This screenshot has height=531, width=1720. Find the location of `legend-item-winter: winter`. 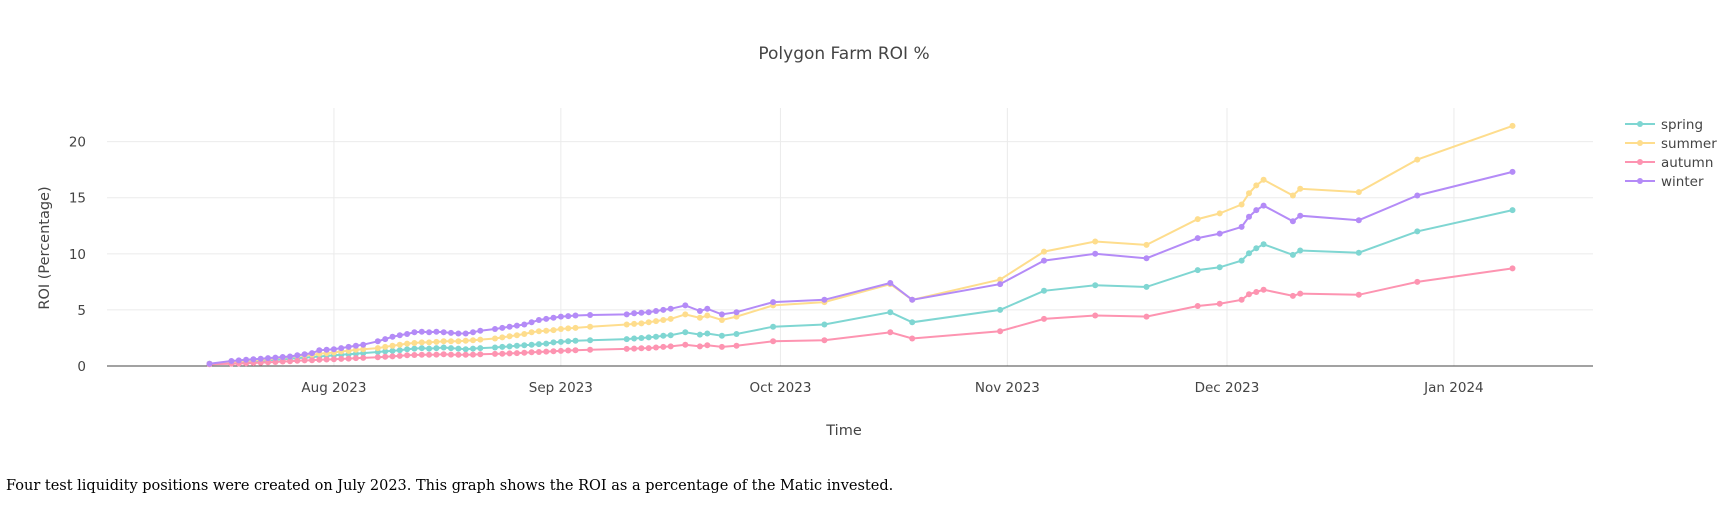

legend-item-winter: winter is located at coordinates (1664, 182).